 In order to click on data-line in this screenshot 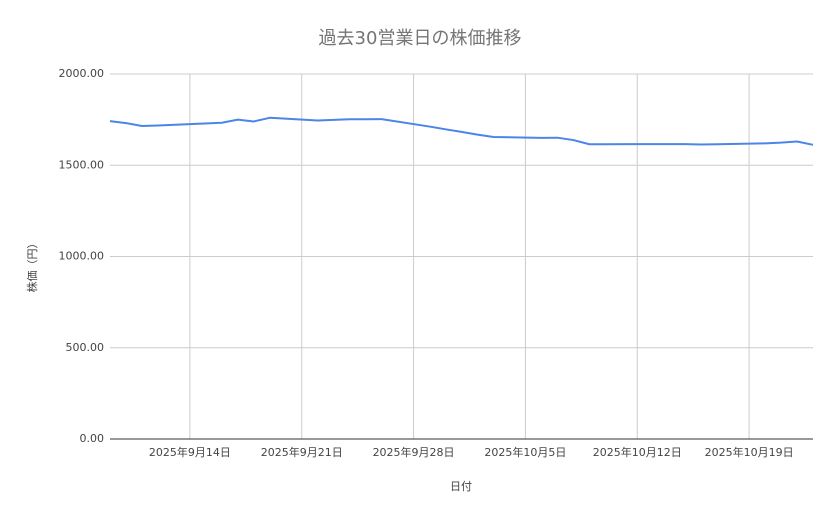, I will do `click(461, 131)`.